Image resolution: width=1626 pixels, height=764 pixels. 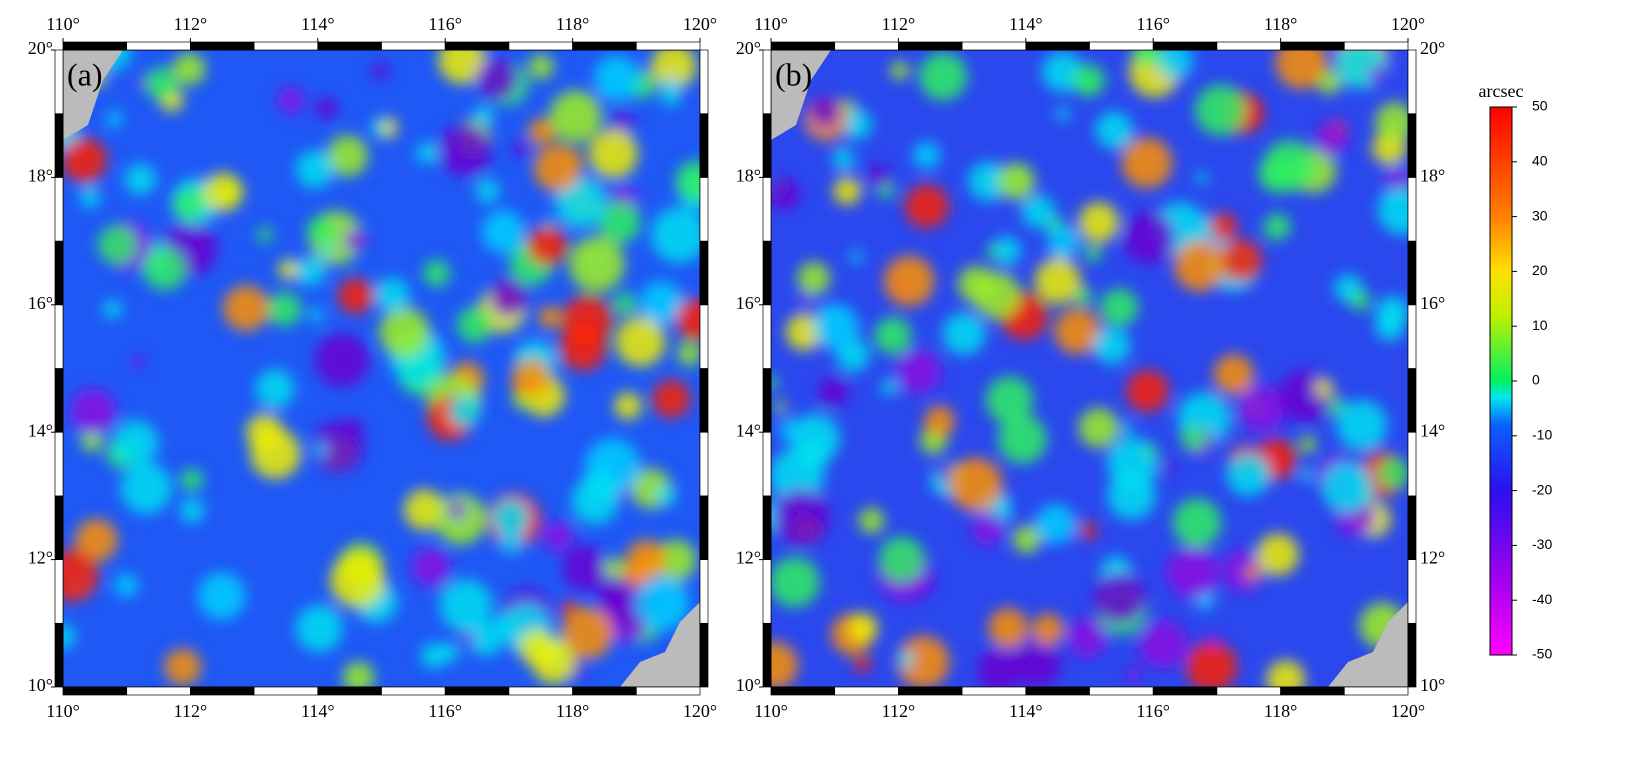 I want to click on x-tick-label: 114°, so click(x=1026, y=24).